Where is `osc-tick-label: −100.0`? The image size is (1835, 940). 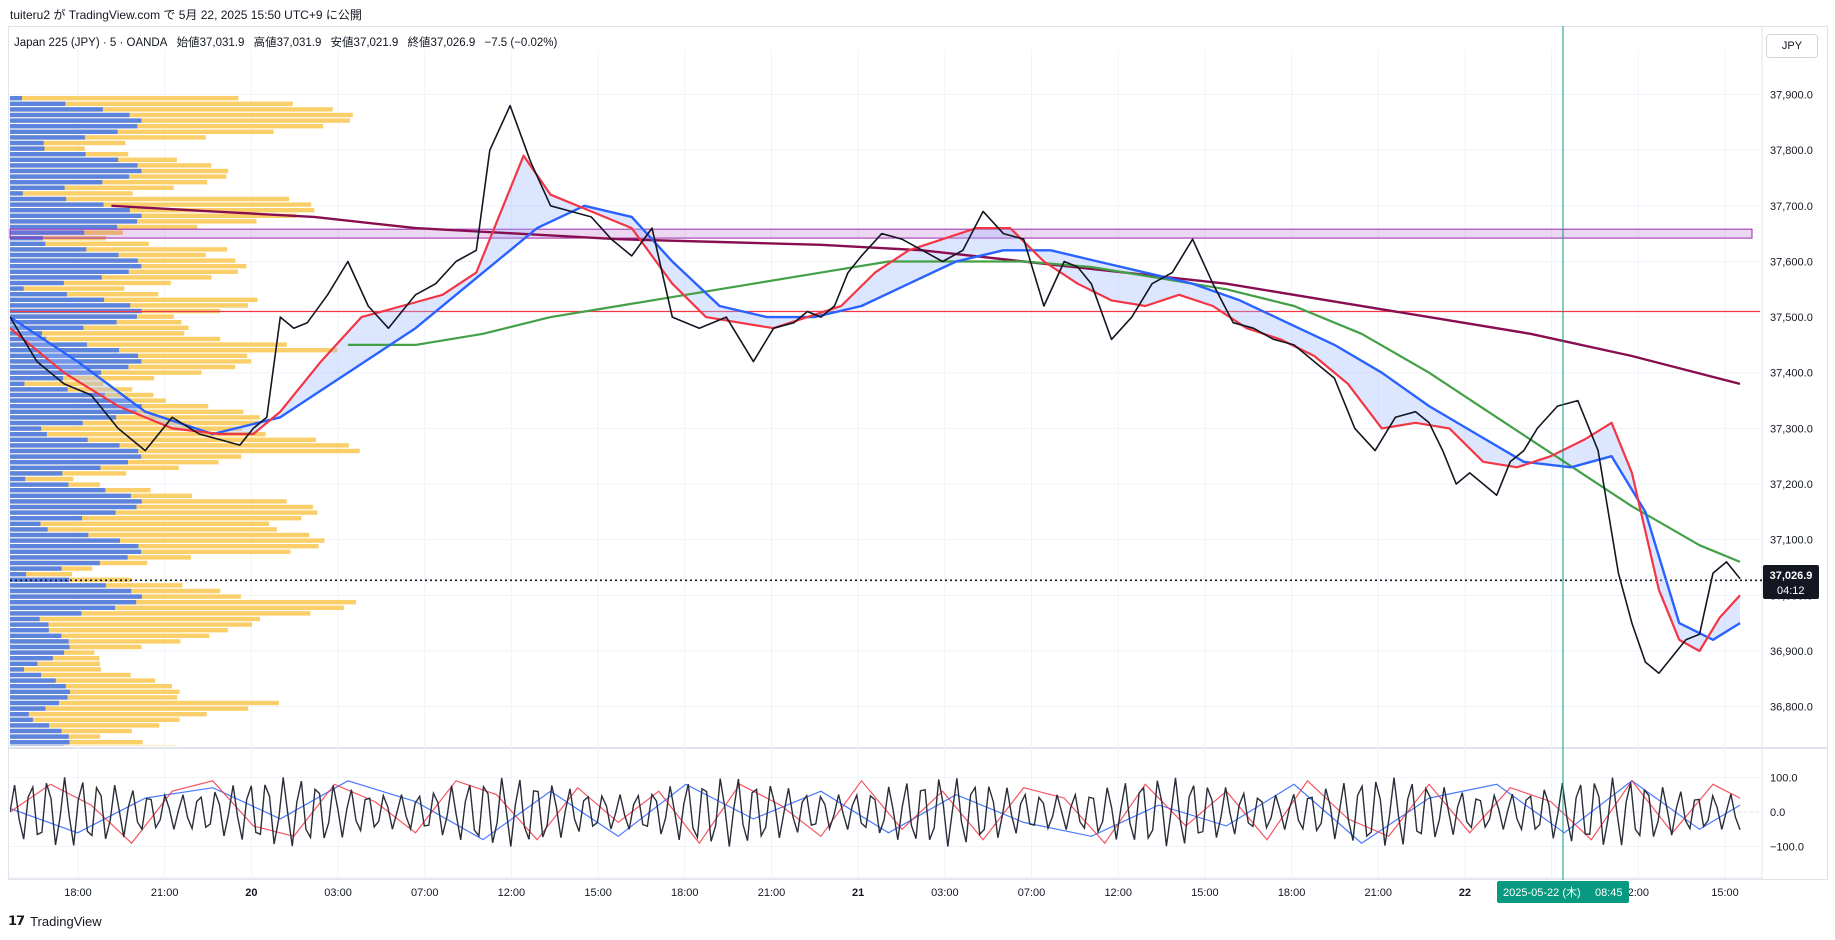 osc-tick-label: −100.0 is located at coordinates (1787, 848).